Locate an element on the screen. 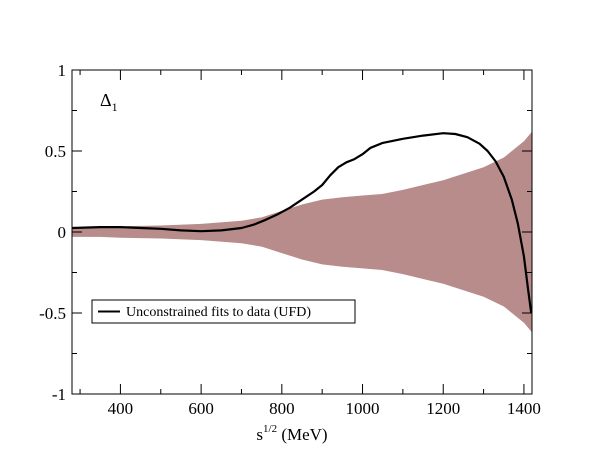  x-tick-label: 1400 is located at coordinates (524, 408).